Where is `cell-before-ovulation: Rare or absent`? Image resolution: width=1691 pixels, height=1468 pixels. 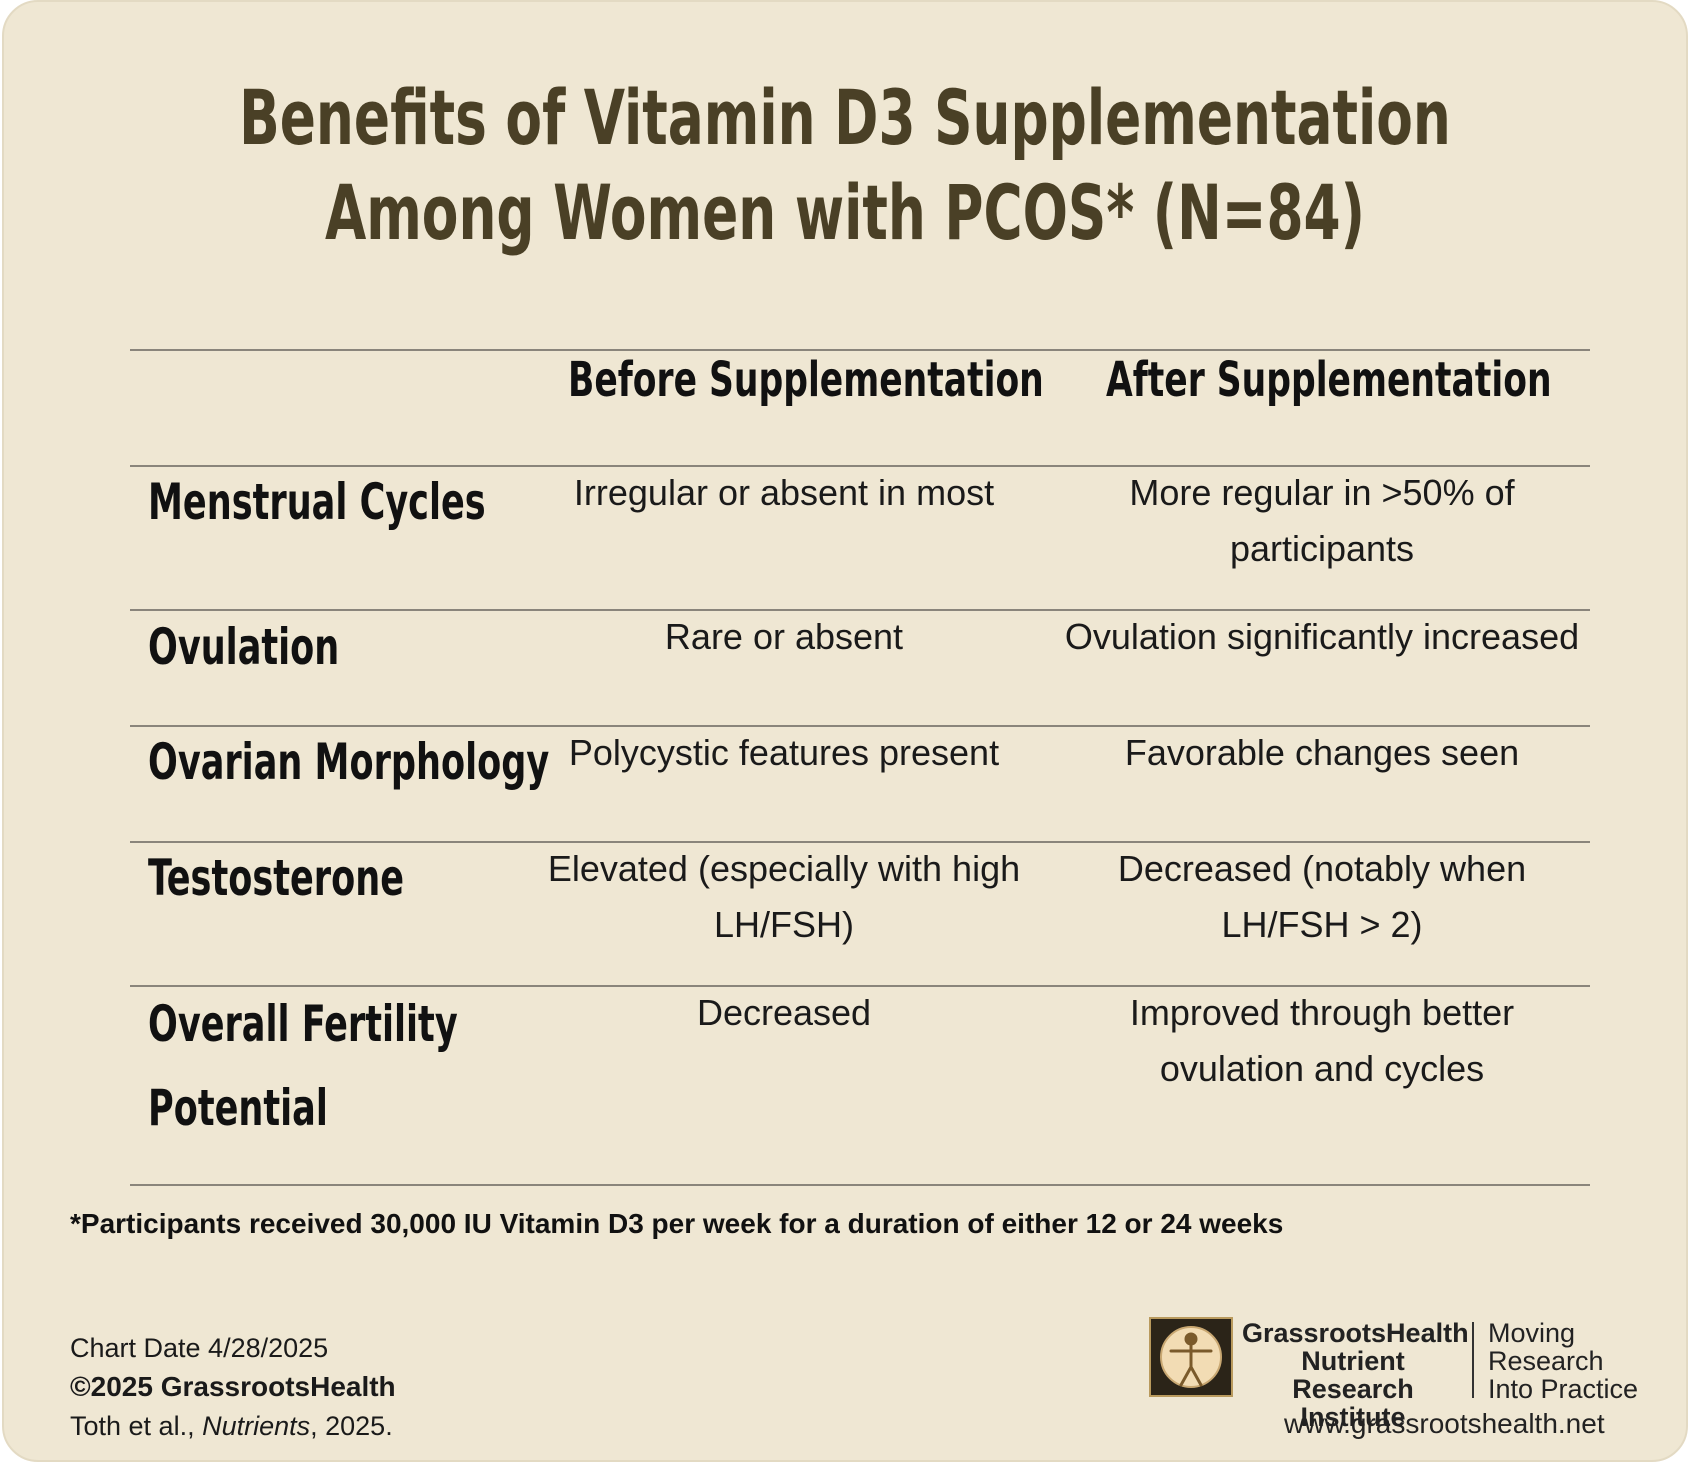 cell-before-ovulation: Rare or absent is located at coordinates (784, 637).